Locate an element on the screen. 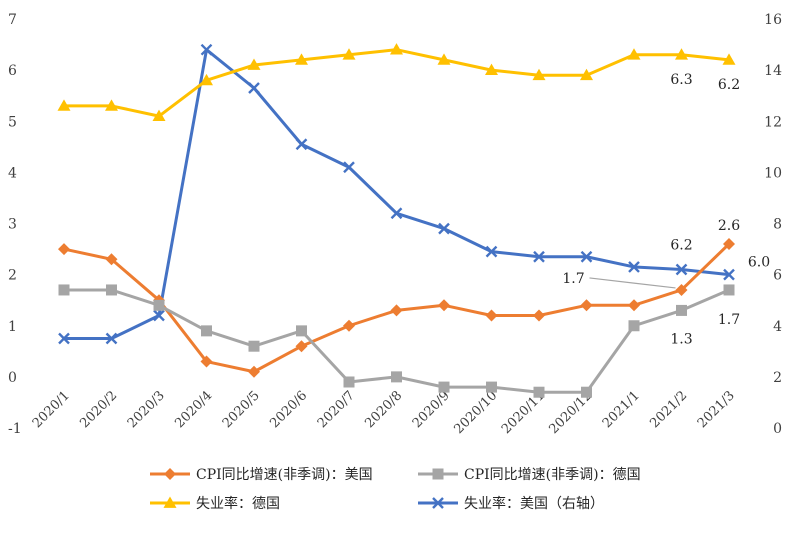 Image resolution: width=800 pixels, height=534 pixels. x-axis-tick-label: 2020/10 is located at coordinates (476, 412).